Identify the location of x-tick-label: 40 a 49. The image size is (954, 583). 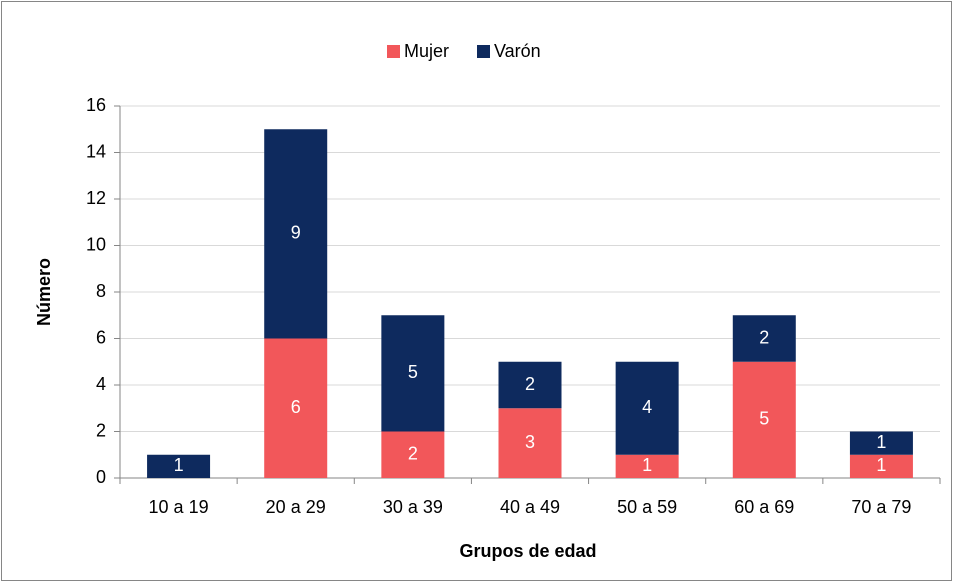
(530, 507).